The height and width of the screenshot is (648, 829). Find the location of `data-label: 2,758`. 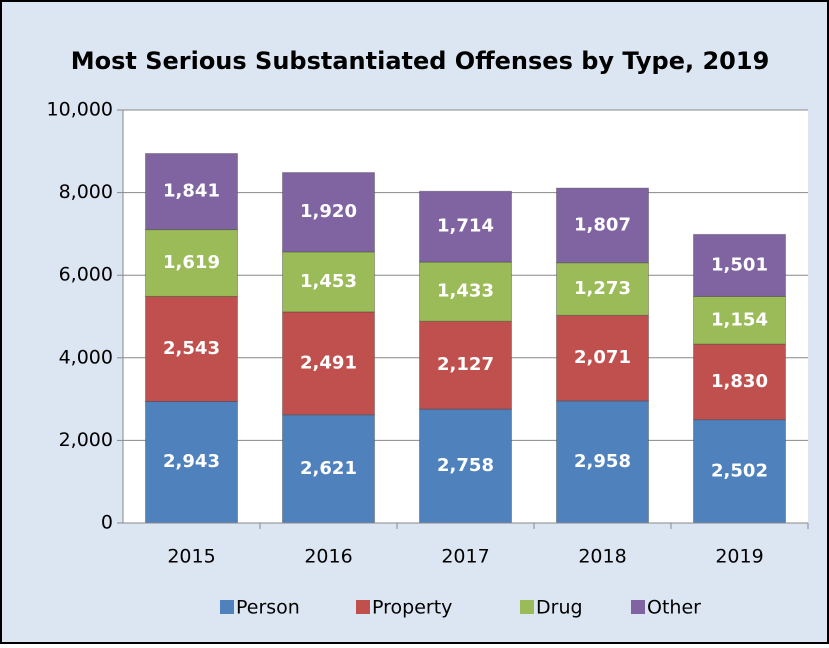

data-label: 2,758 is located at coordinates (465, 465).